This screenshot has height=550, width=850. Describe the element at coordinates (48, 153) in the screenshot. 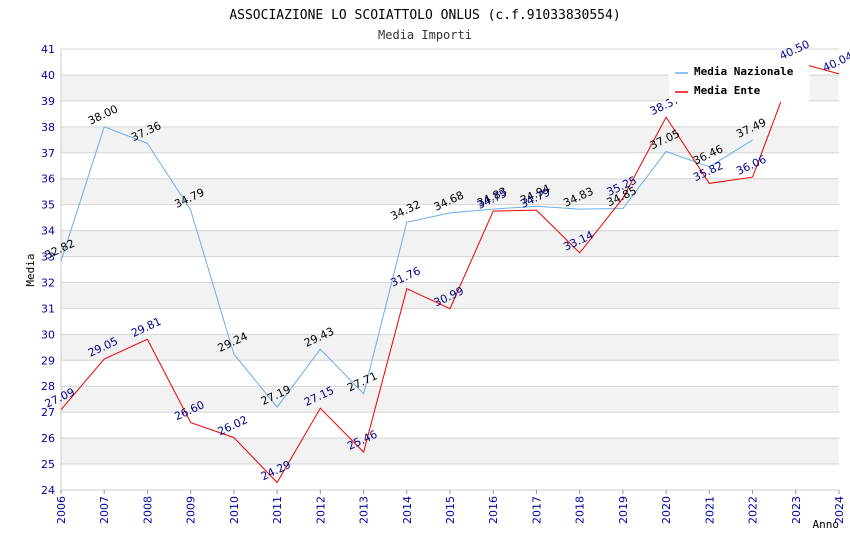

I see `y-tick-label: 37` at that location.